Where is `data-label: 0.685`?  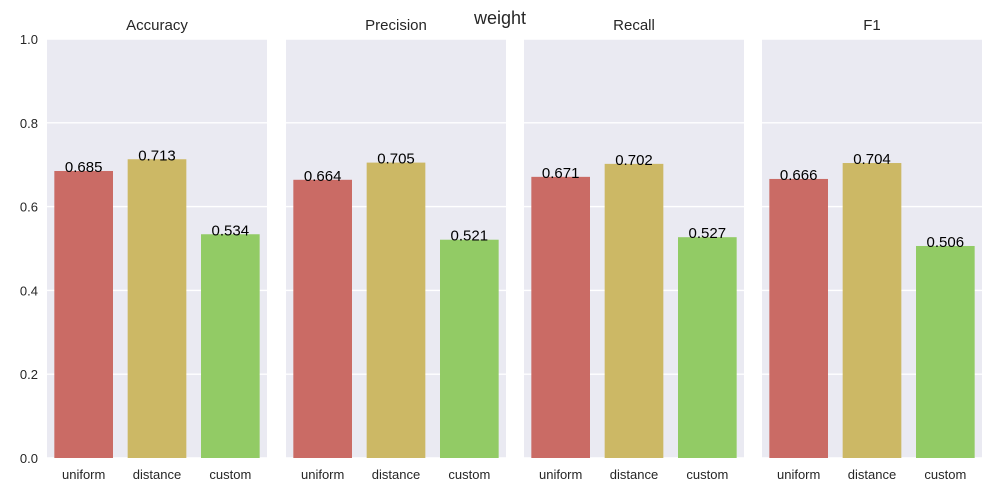
data-label: 0.685 is located at coordinates (84, 167).